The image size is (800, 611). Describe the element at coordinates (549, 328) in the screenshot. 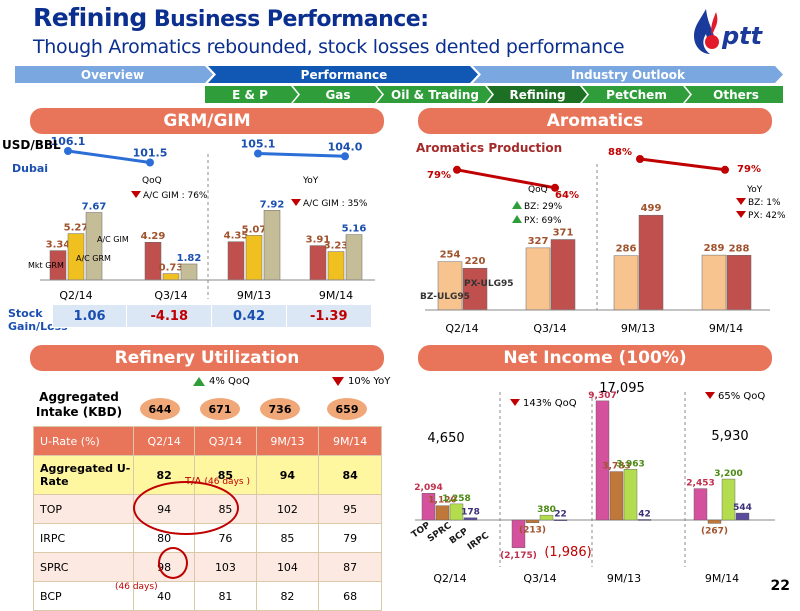

I see `category-label: Q3/14` at that location.